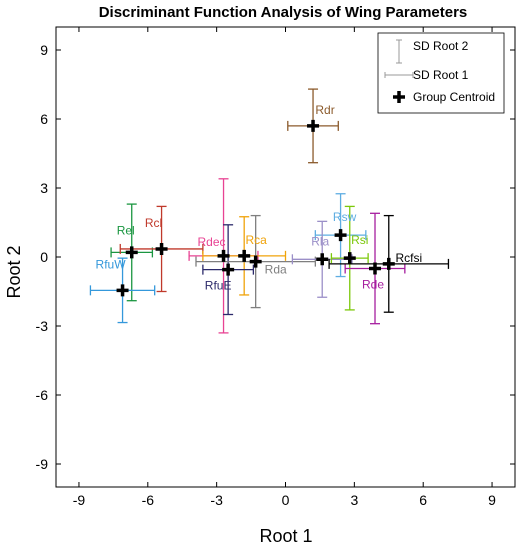 The height and width of the screenshot is (550, 517). I want to click on x-tick-label: -6, so click(148, 500).